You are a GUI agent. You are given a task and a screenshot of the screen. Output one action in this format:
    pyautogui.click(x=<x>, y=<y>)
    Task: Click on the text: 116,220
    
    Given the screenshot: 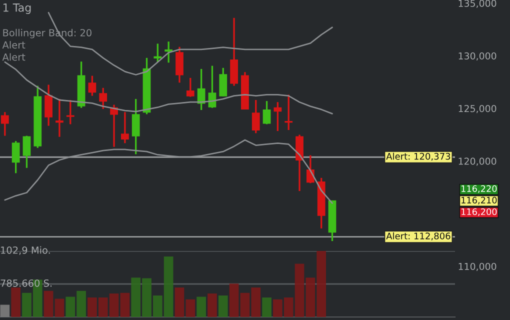 What is the action you would take?
    pyautogui.click(x=479, y=189)
    